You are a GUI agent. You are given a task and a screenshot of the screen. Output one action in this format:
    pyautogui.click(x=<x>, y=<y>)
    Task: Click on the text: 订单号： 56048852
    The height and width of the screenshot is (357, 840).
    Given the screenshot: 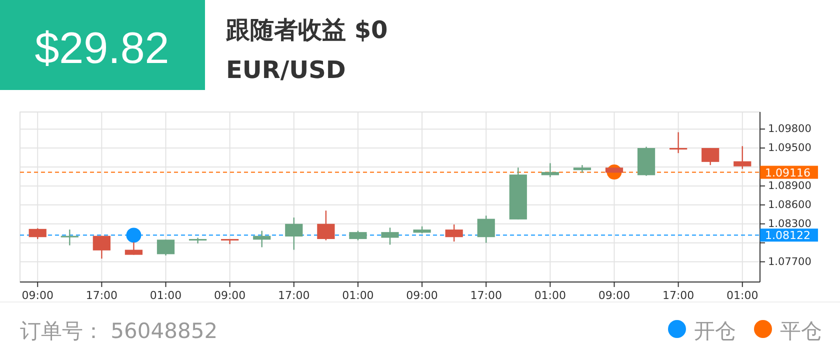 What is the action you would take?
    pyautogui.click(x=119, y=331)
    